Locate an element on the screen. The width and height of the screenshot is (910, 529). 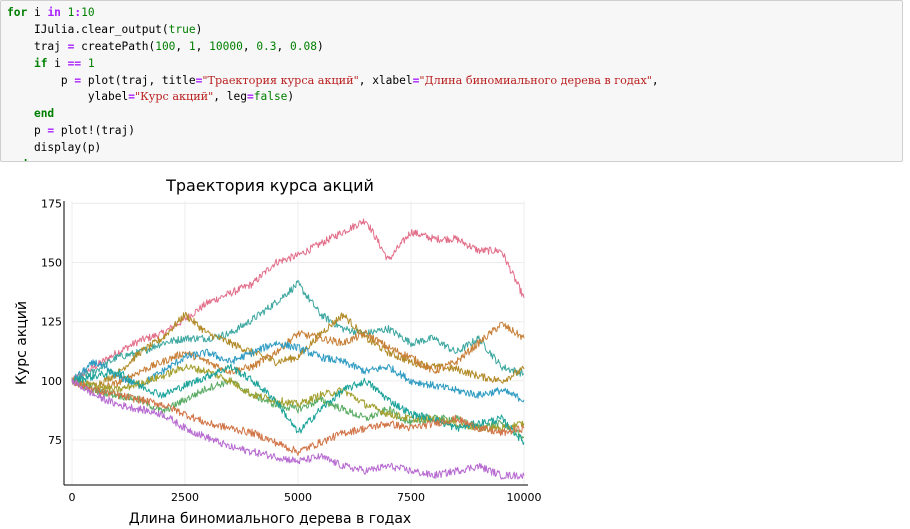
code-line: for i in 1:10 is located at coordinates (451, 13).